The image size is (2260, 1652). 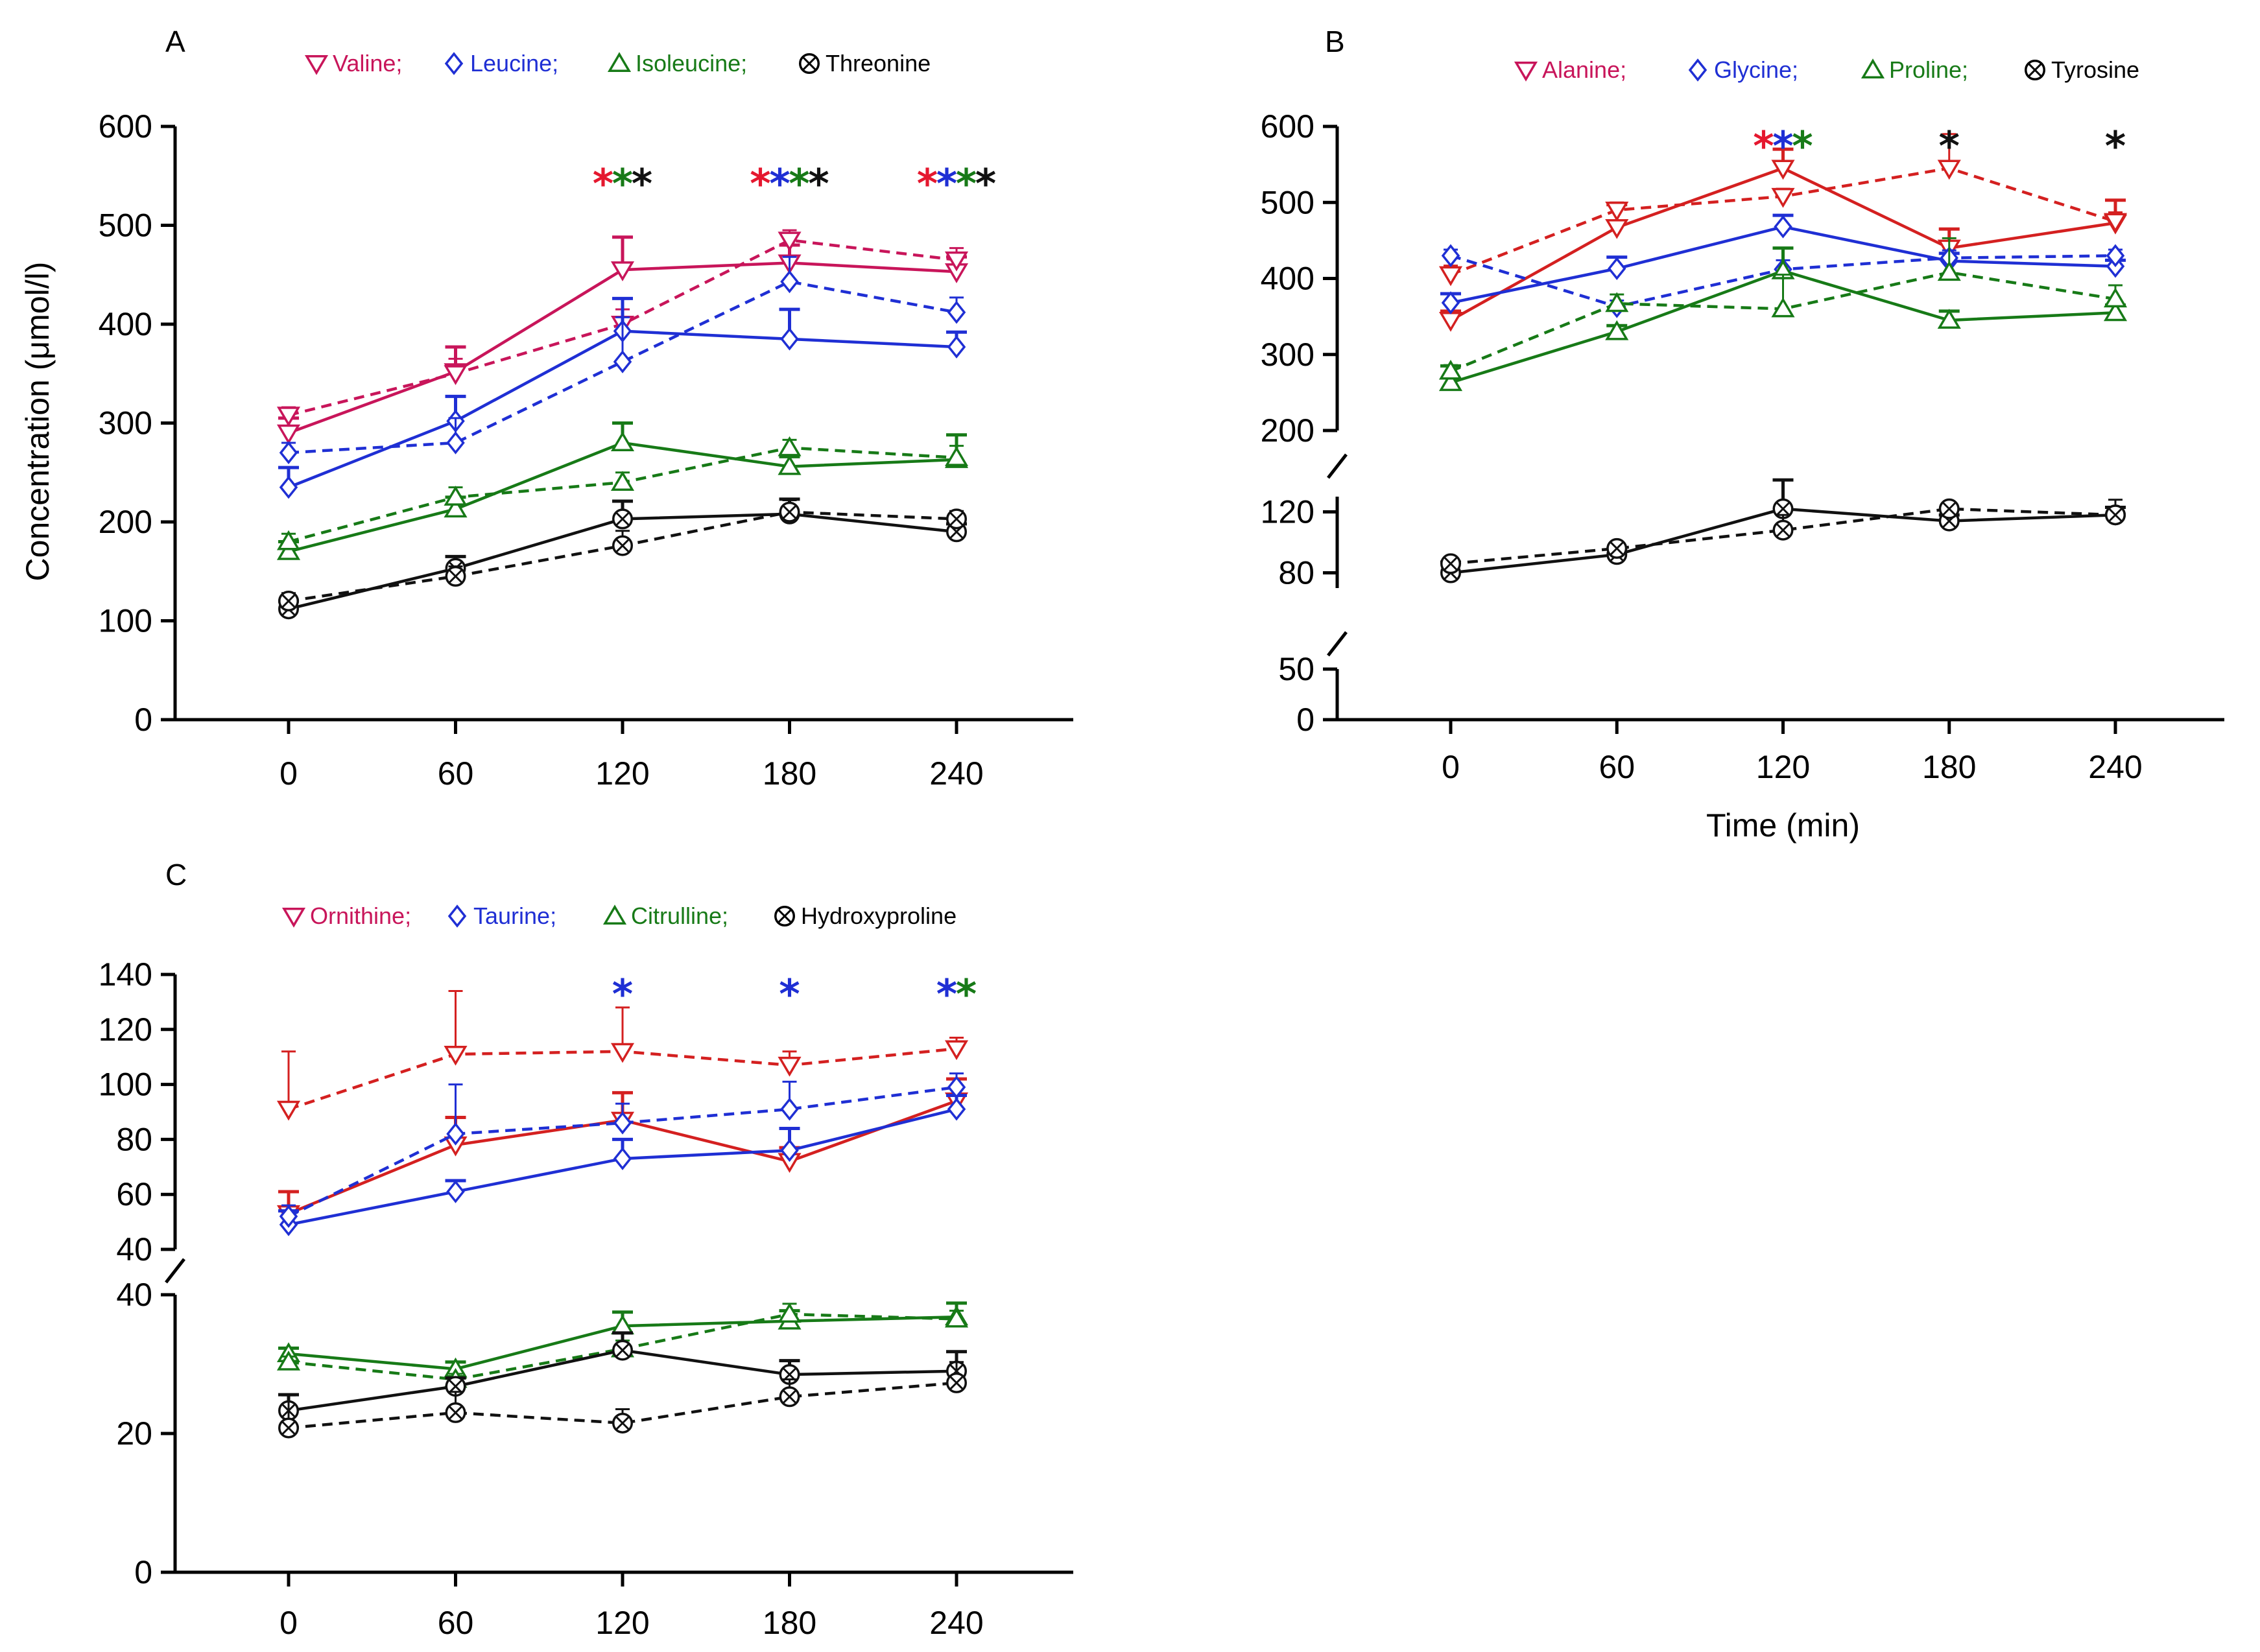 I want to click on panel-b-series-7-point-2-cross-b, so click(x=1783, y=530).